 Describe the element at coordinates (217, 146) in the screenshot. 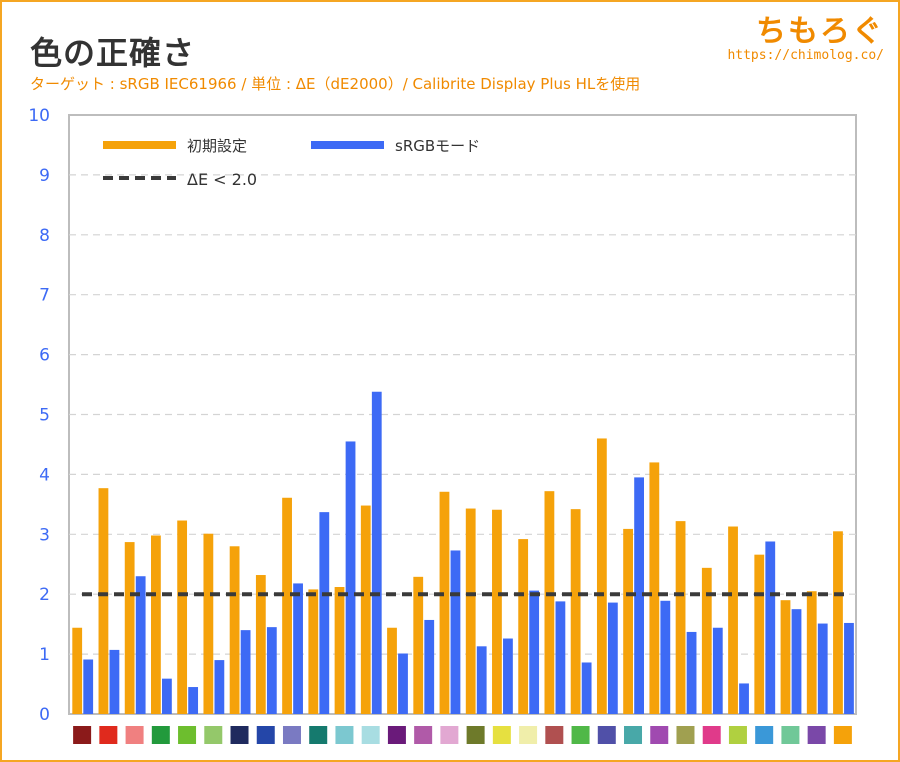

I see `legend-label-initial: 初期設定` at that location.